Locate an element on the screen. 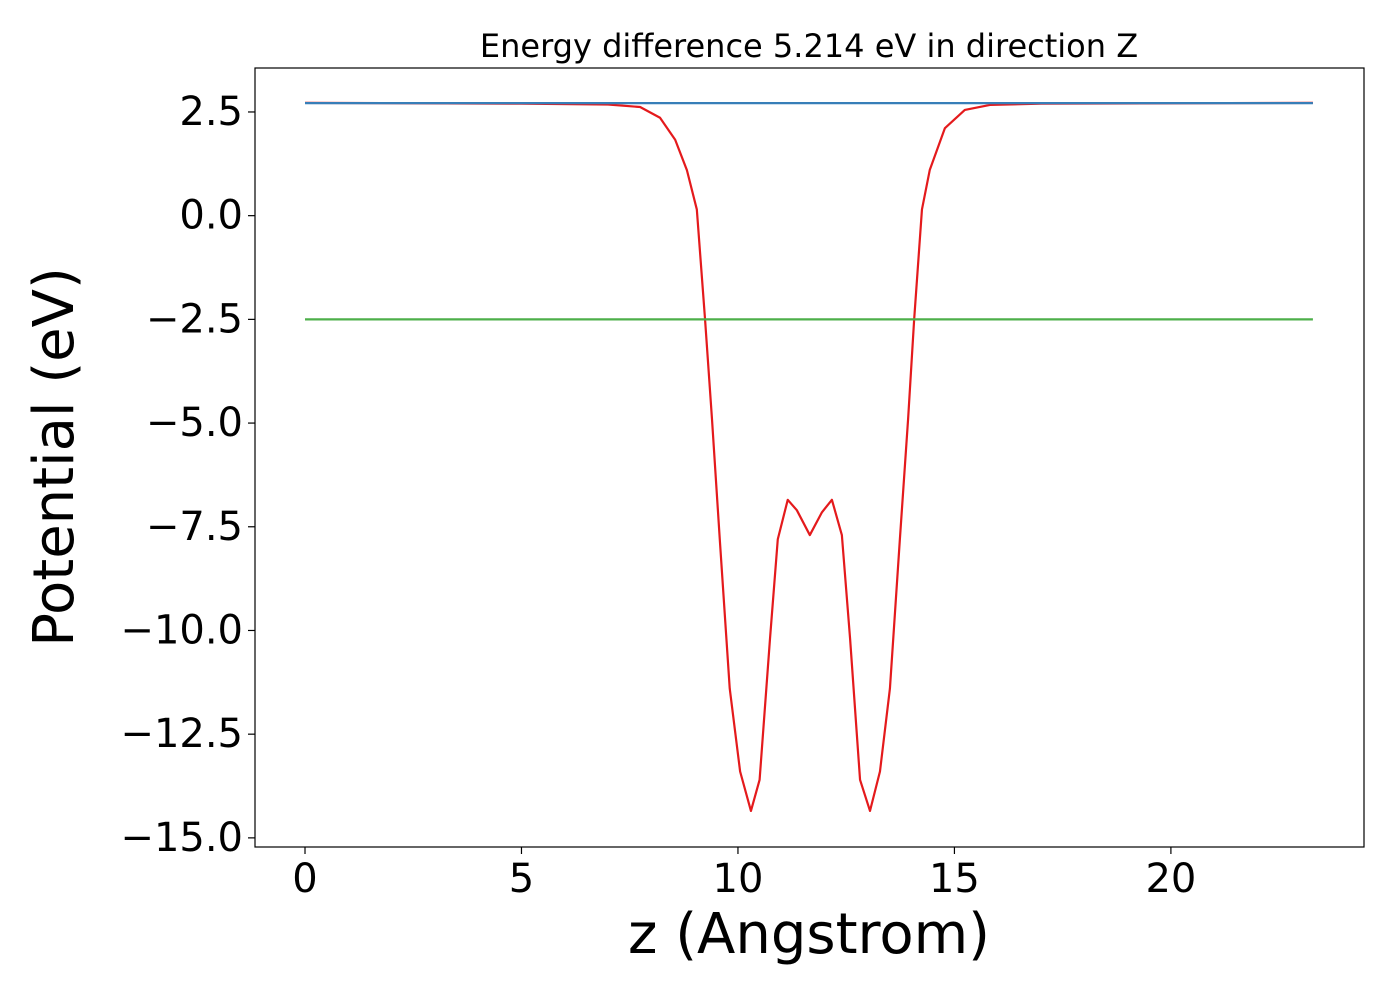 The image size is (1400, 1004). x-tick-label: 5 is located at coordinates (521, 879).